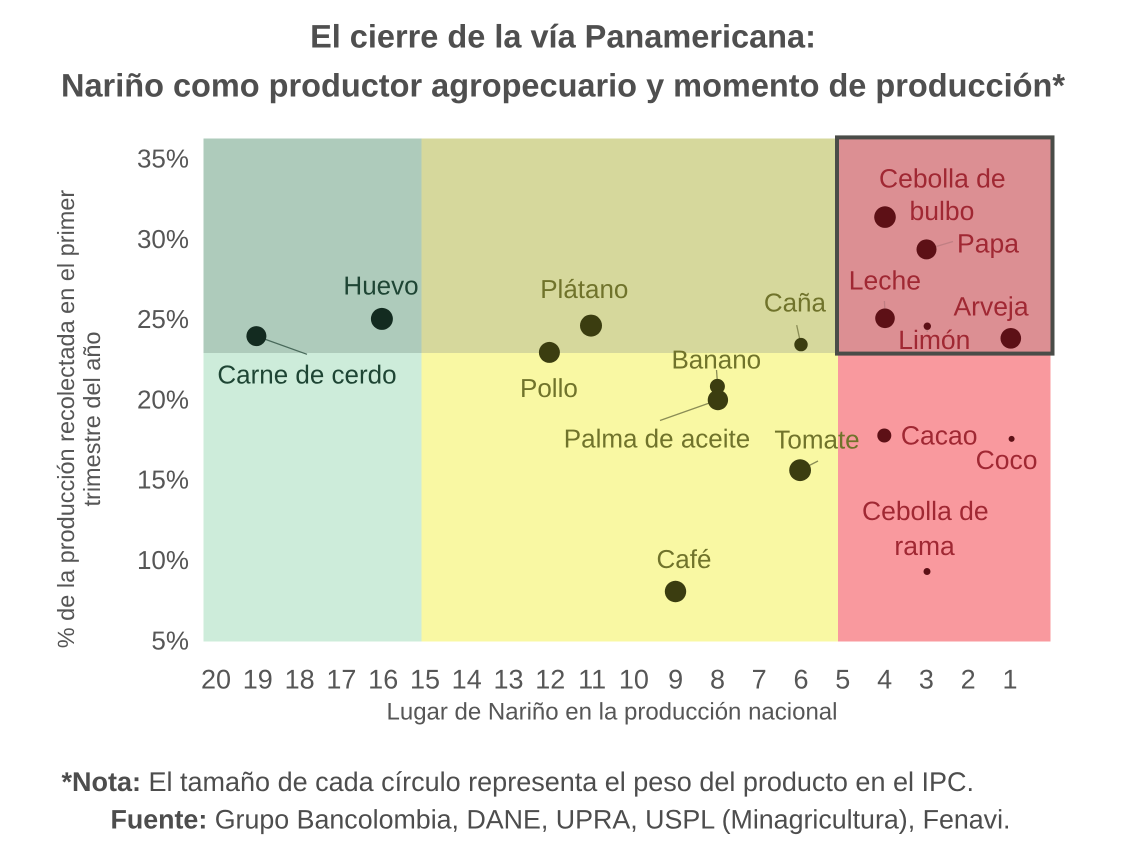  I want to click on svg-text: 14, so click(467, 680).